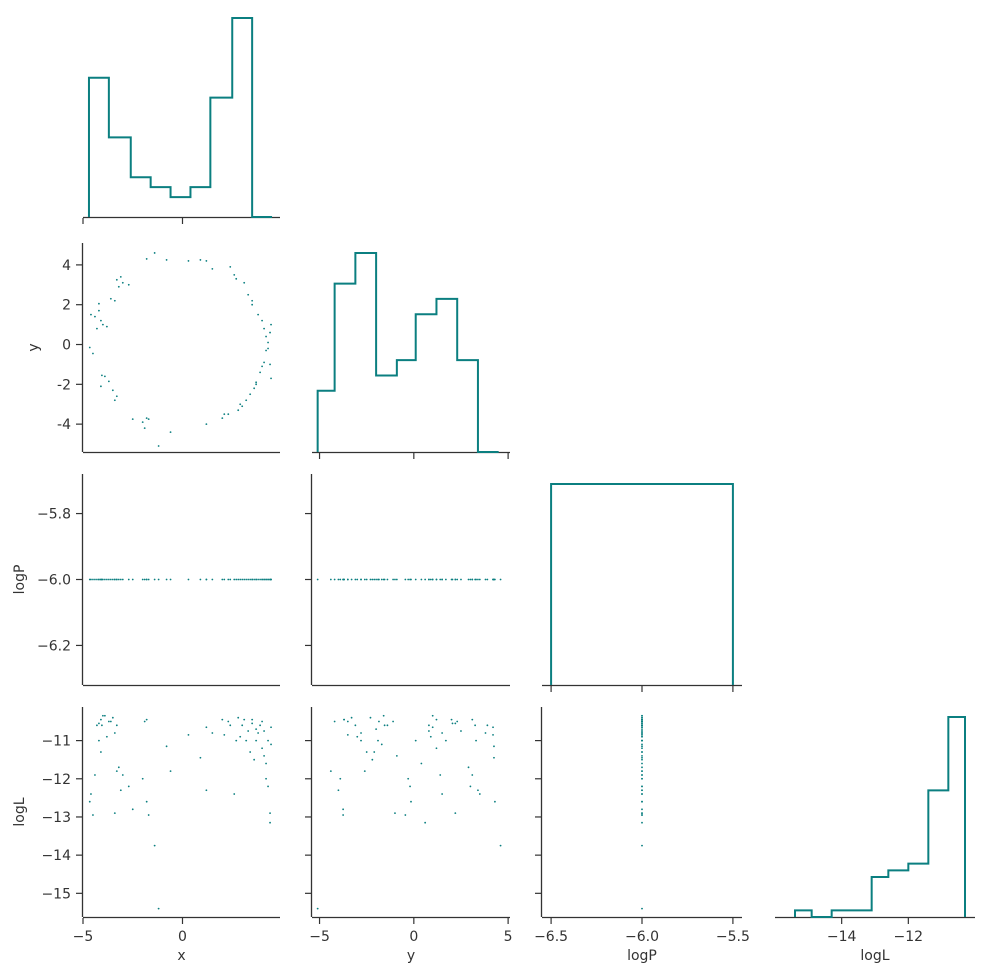 The image size is (983, 977). What do you see at coordinates (182, 937) in the screenshot?
I see `logL-x-x-tick-label: 0` at bounding box center [182, 937].